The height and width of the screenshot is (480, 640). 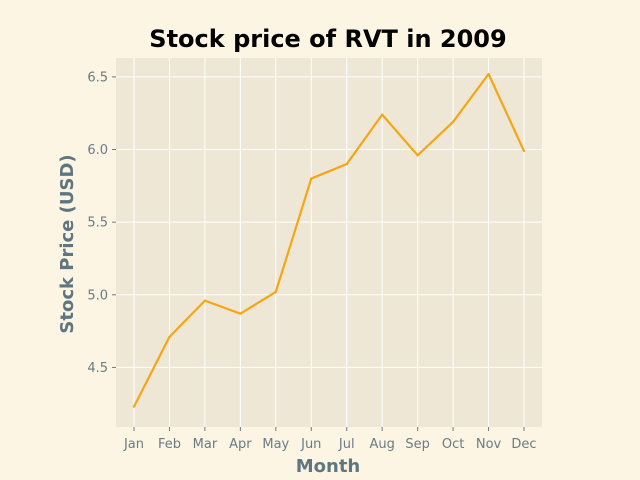 What do you see at coordinates (97, 368) in the screenshot?
I see `y-tick-label: 4.5` at bounding box center [97, 368].